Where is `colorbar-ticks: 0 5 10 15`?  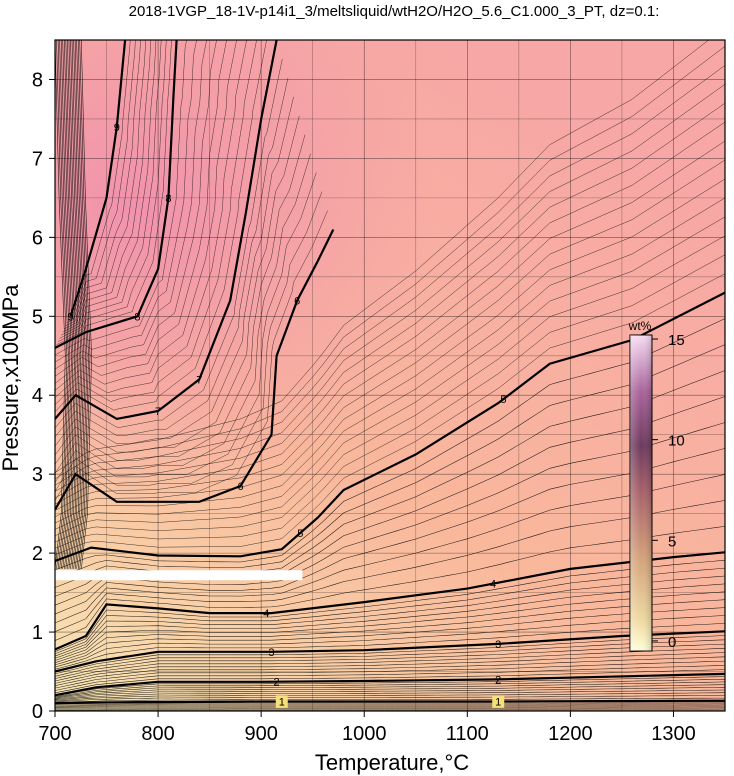 colorbar-ticks: 0 5 10 15 is located at coordinates (668, 491).